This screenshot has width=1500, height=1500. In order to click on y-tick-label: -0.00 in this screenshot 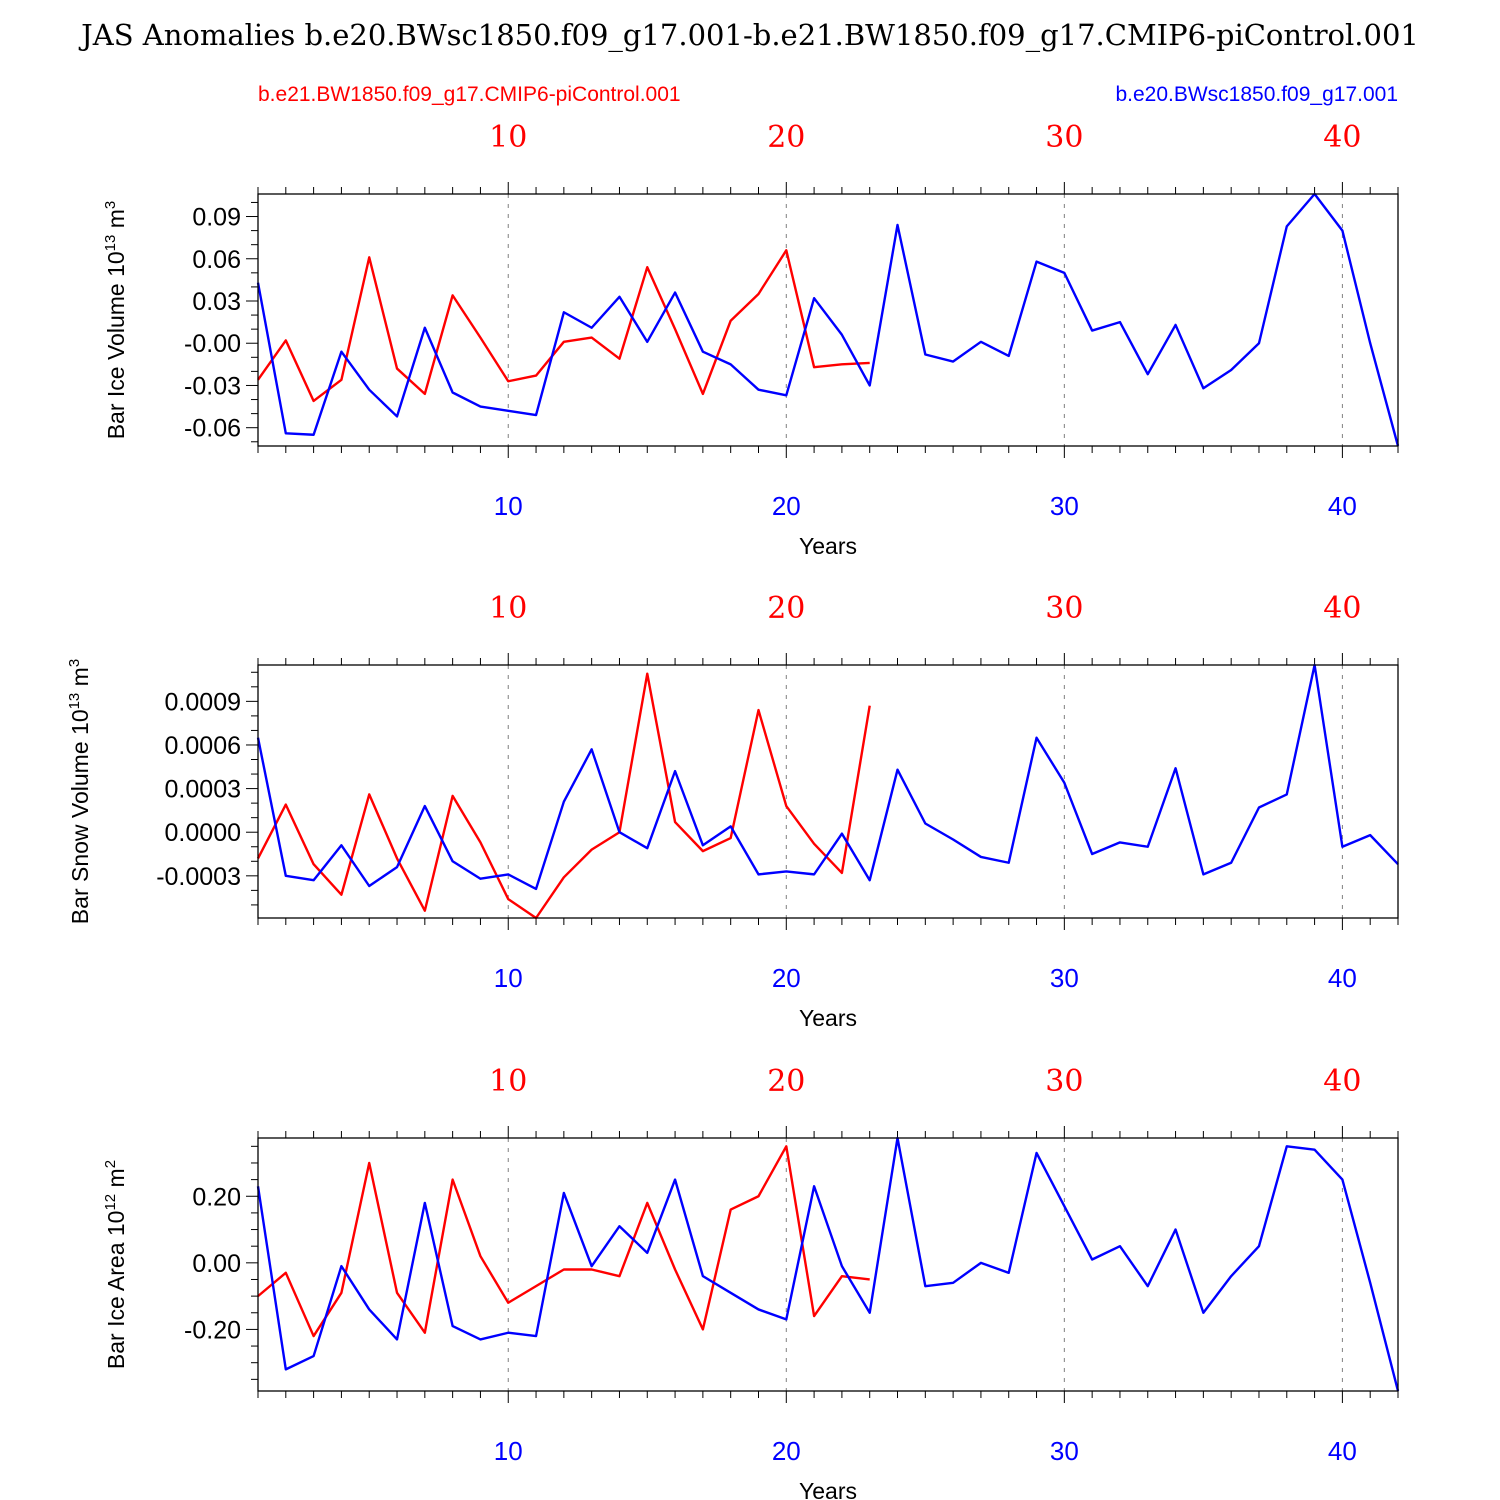, I will do `click(212, 344)`.